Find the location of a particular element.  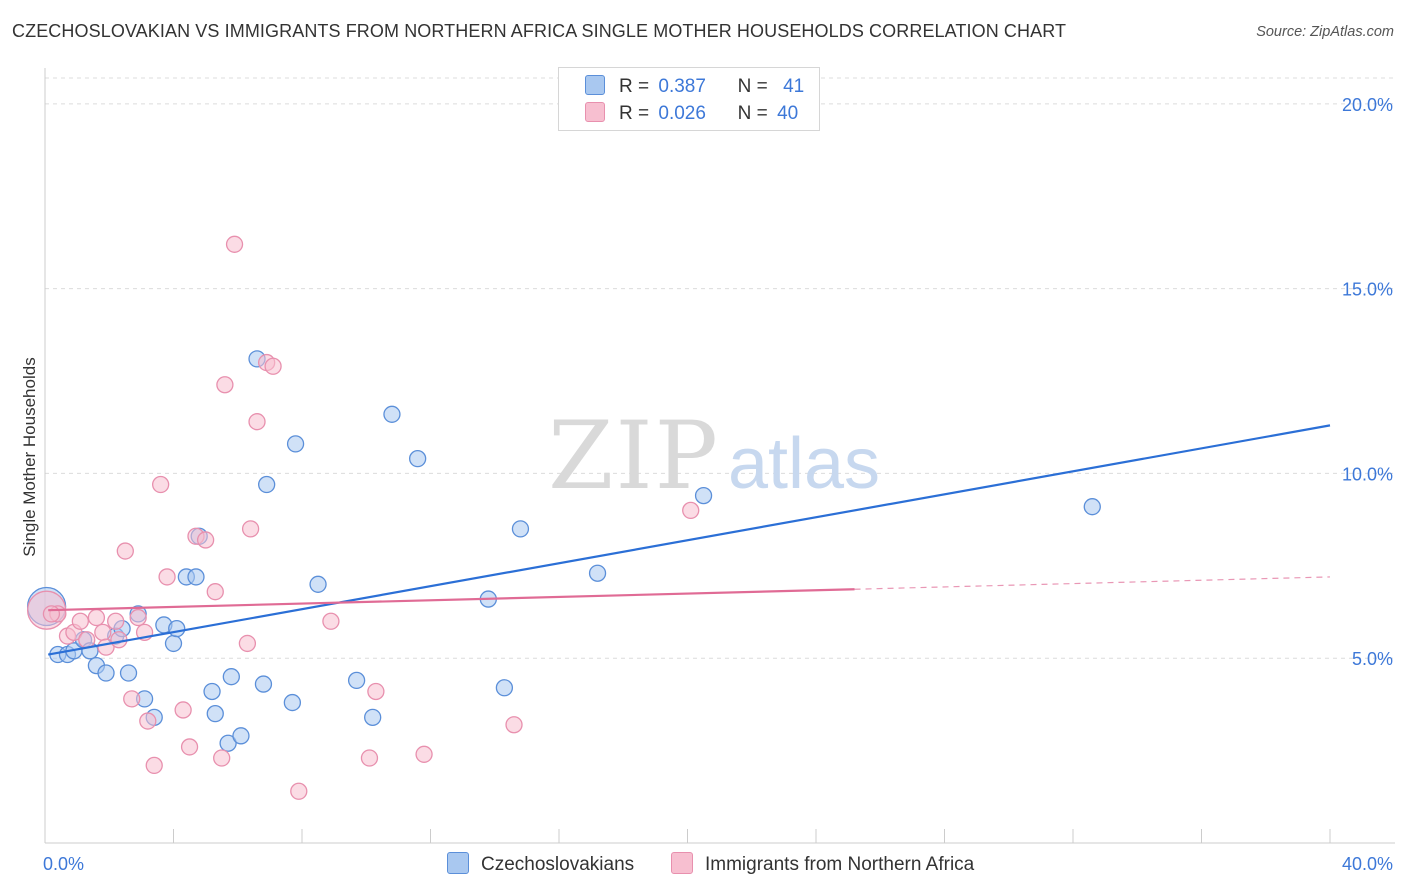

source-credit: Source: ZipAtlas.com is located at coordinates (1325, 32).